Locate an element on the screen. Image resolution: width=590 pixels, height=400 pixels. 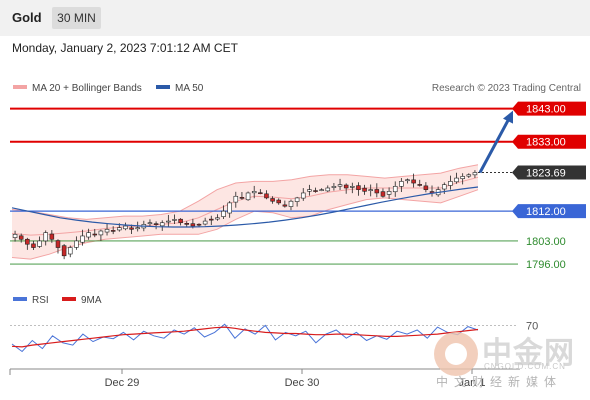
price-tag-last-label: 1823.69 is located at coordinates (546, 173).